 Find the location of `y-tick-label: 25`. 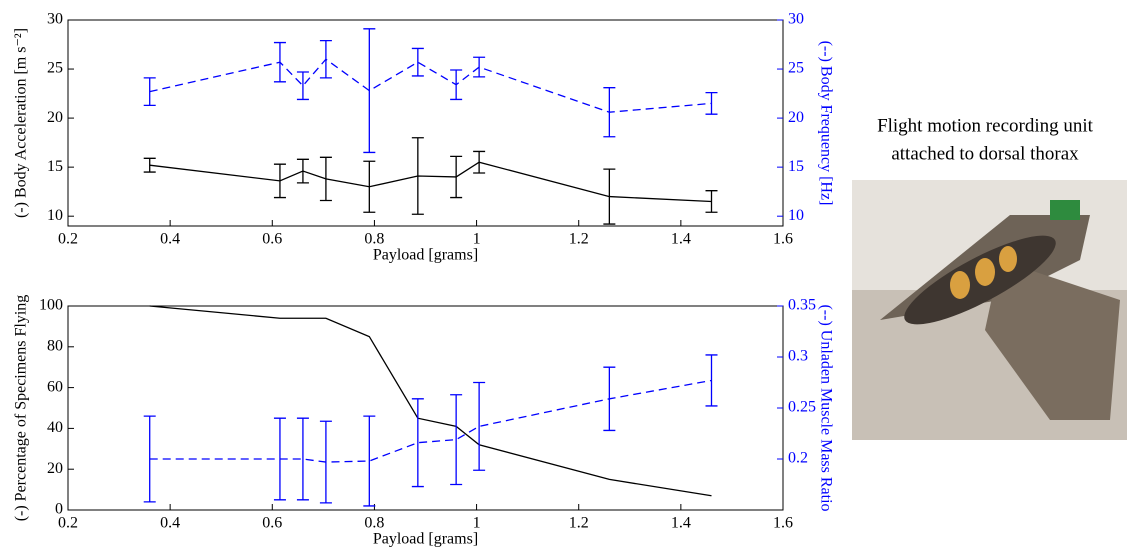

y-tick-label: 25 is located at coordinates (55, 68).